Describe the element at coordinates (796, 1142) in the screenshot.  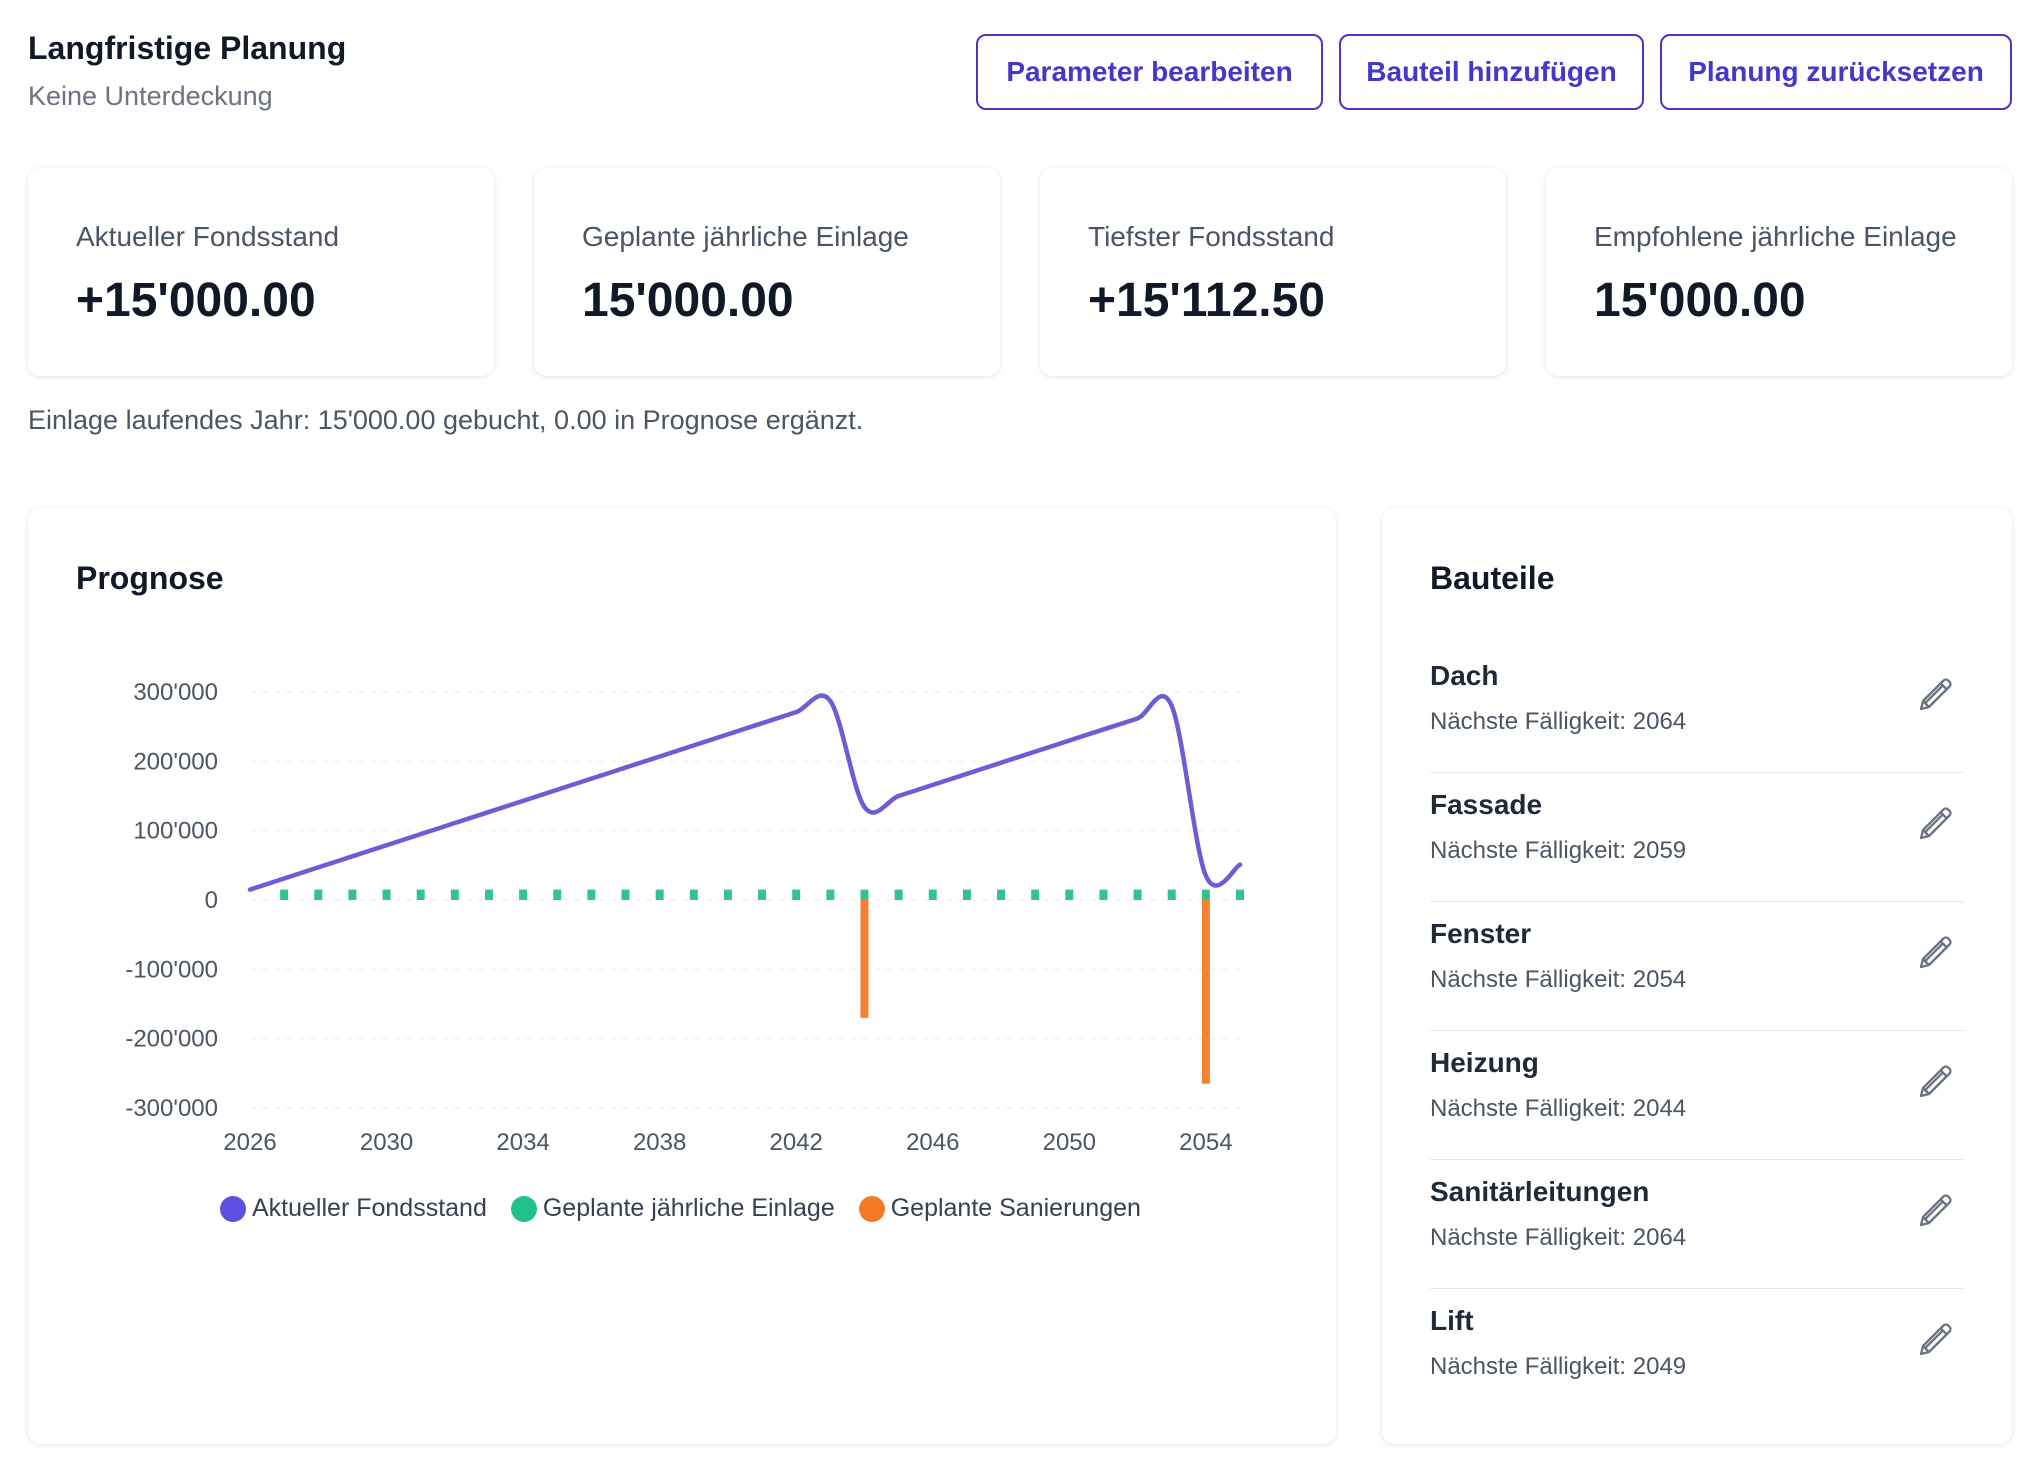
I see `x-tick-label: 2042` at that location.